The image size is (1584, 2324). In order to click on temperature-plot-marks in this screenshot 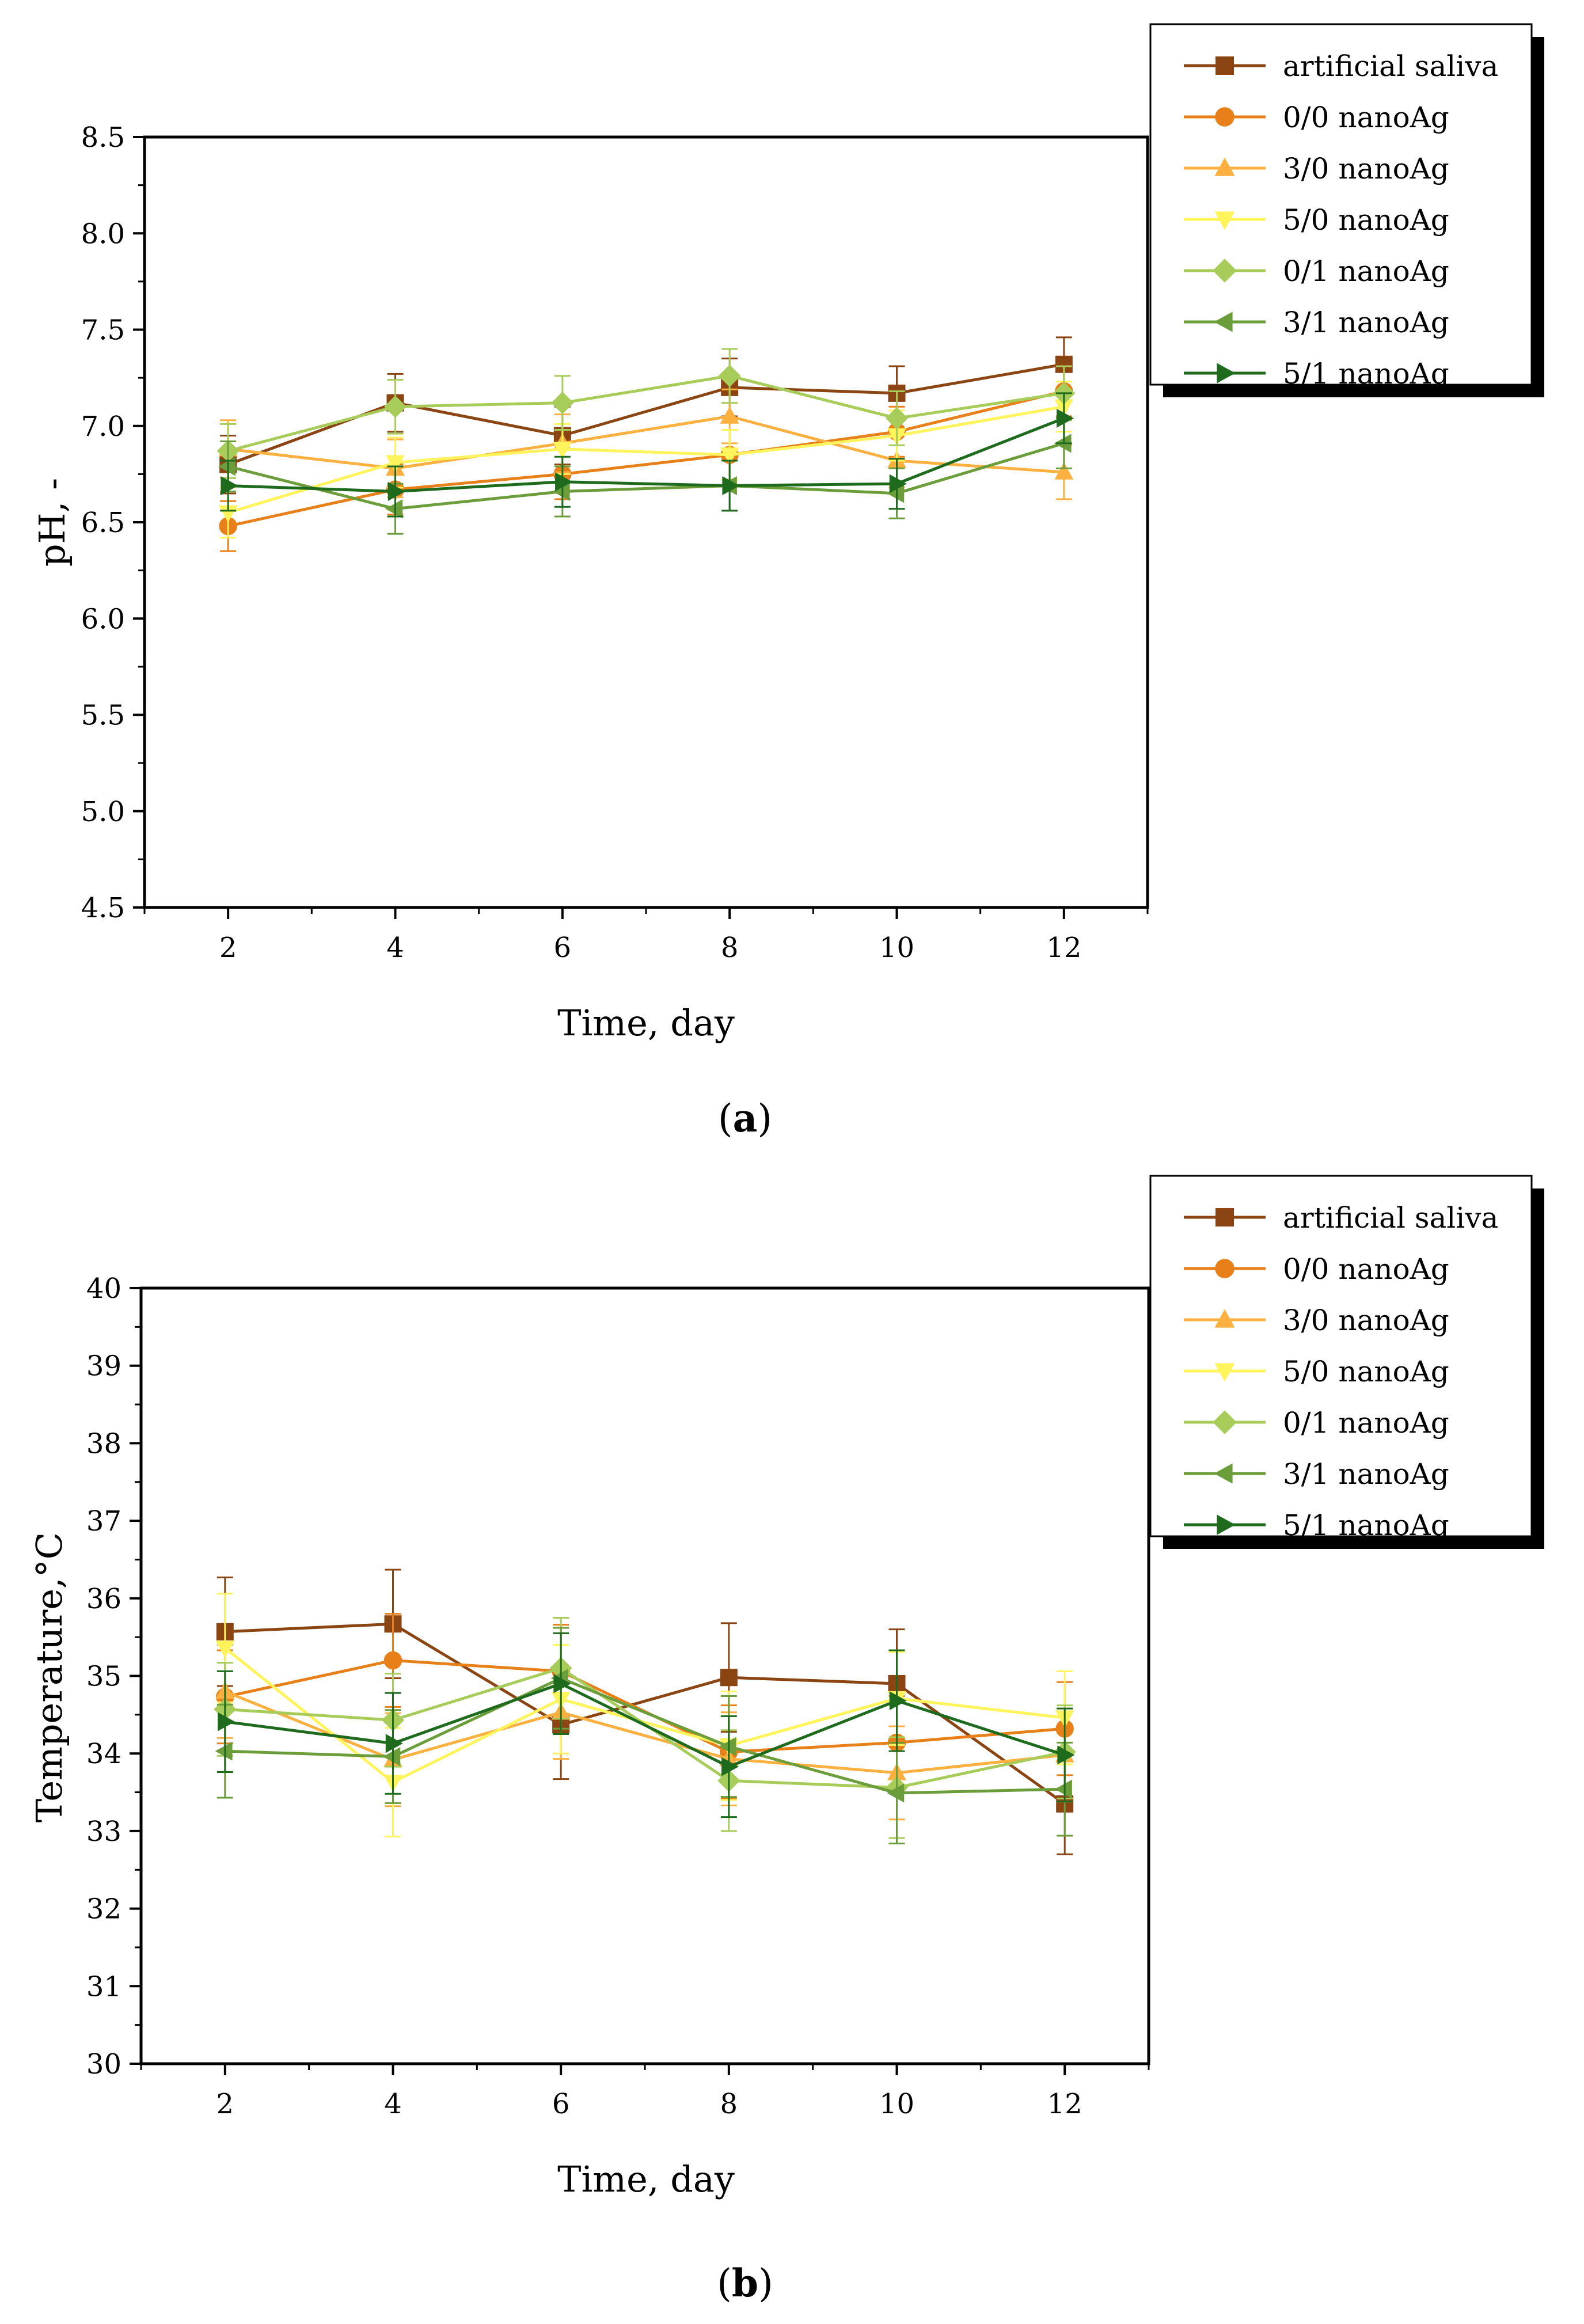, I will do `click(645, 1712)`.